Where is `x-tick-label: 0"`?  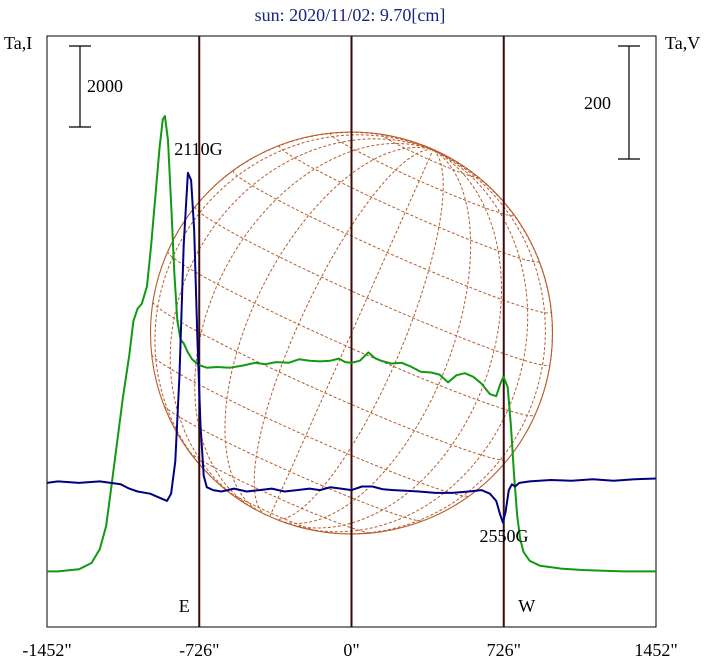
x-tick-label: 0" is located at coordinates (351, 650).